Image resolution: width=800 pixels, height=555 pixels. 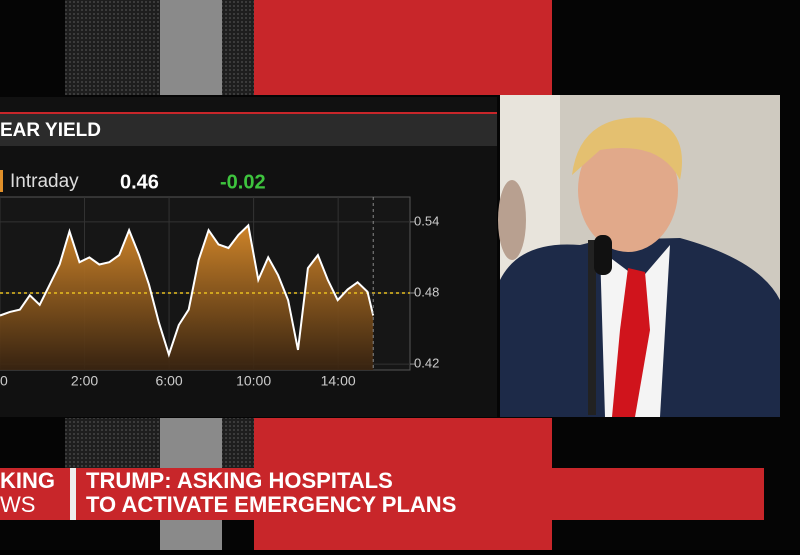 What do you see at coordinates (603, 255) in the screenshot?
I see `video-mic` at bounding box center [603, 255].